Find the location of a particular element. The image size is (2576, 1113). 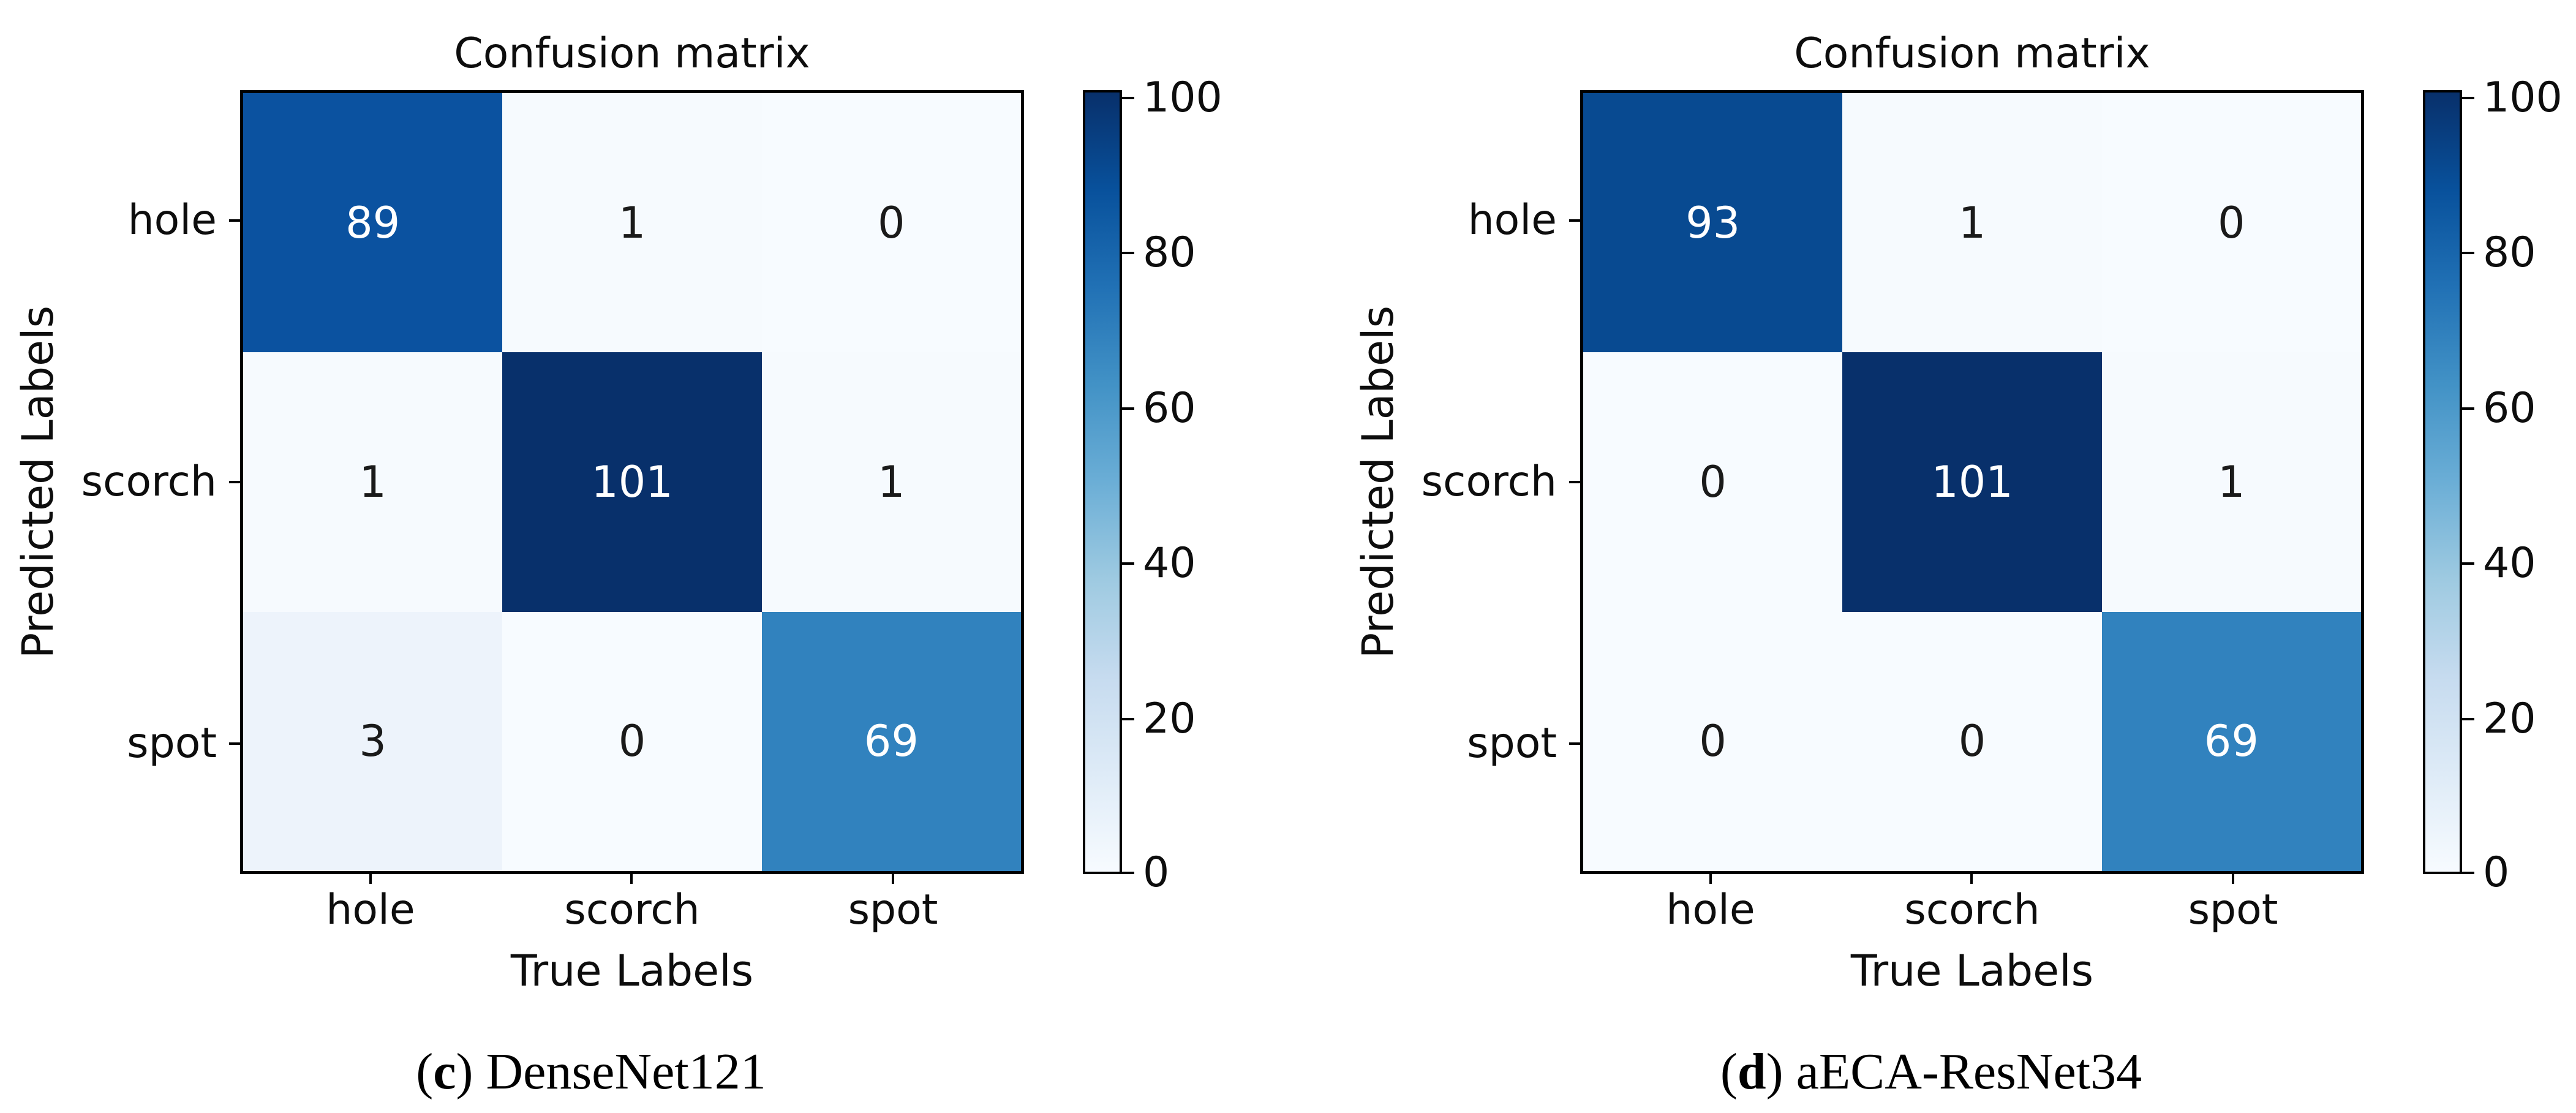

caption-letter: c is located at coordinates (444, 1071).